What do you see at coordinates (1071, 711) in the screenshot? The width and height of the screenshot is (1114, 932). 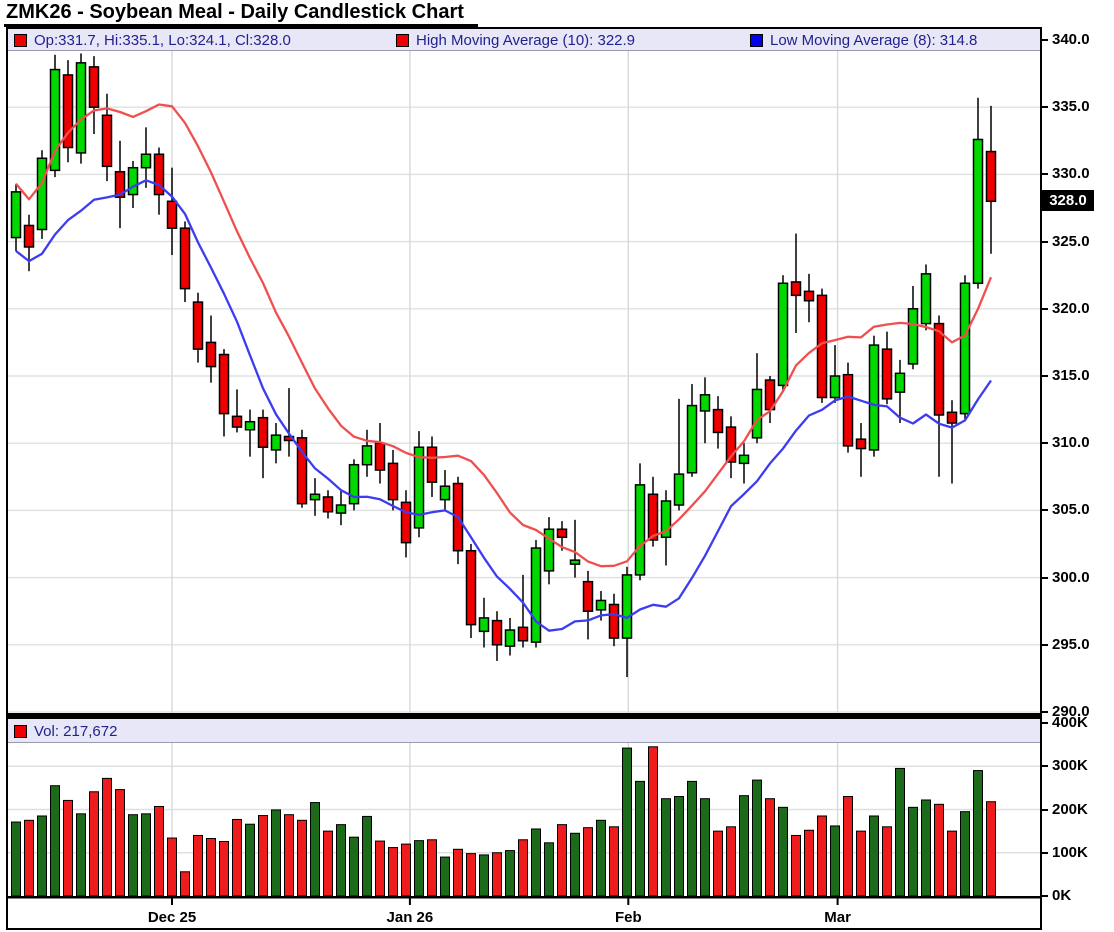 I see `price-axis-label: 290.0` at bounding box center [1071, 711].